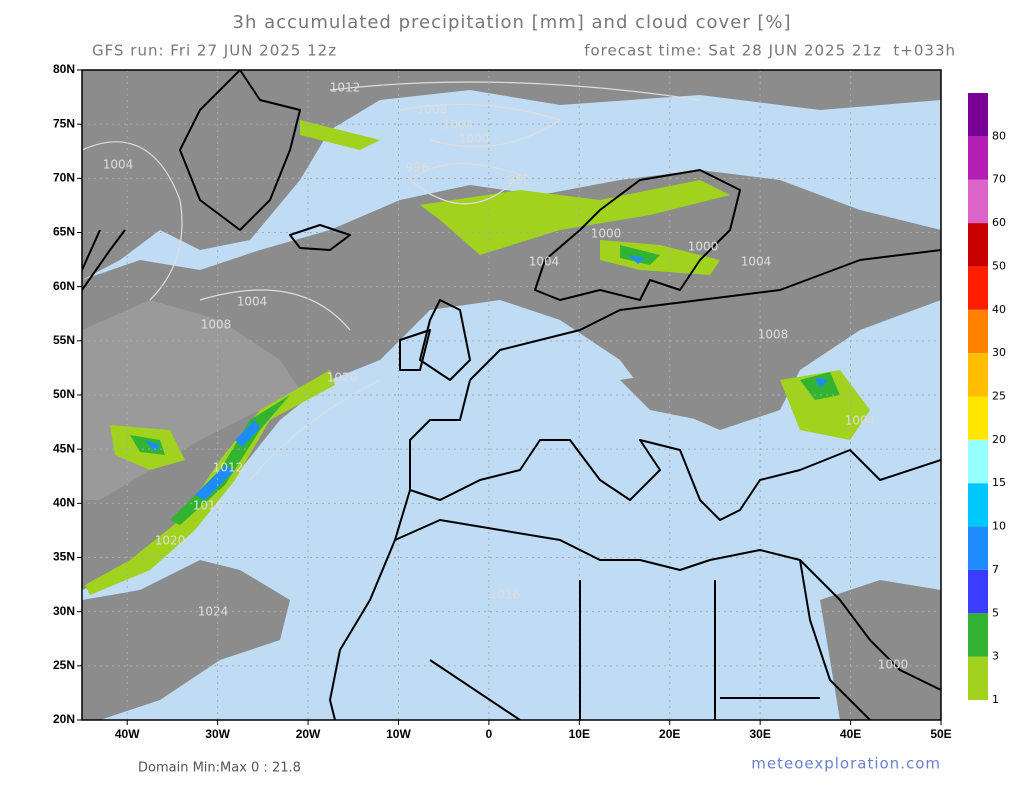  I want to click on lon-label: 30W, so click(217, 734).